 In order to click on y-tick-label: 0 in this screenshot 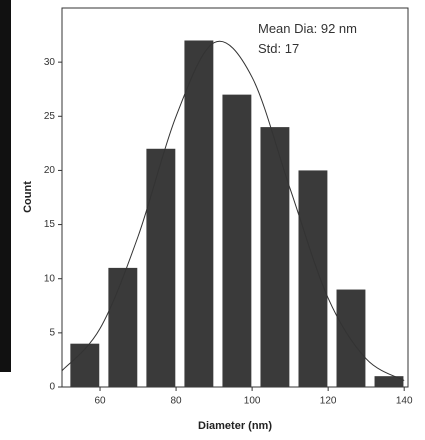, I will do `click(52, 387)`.